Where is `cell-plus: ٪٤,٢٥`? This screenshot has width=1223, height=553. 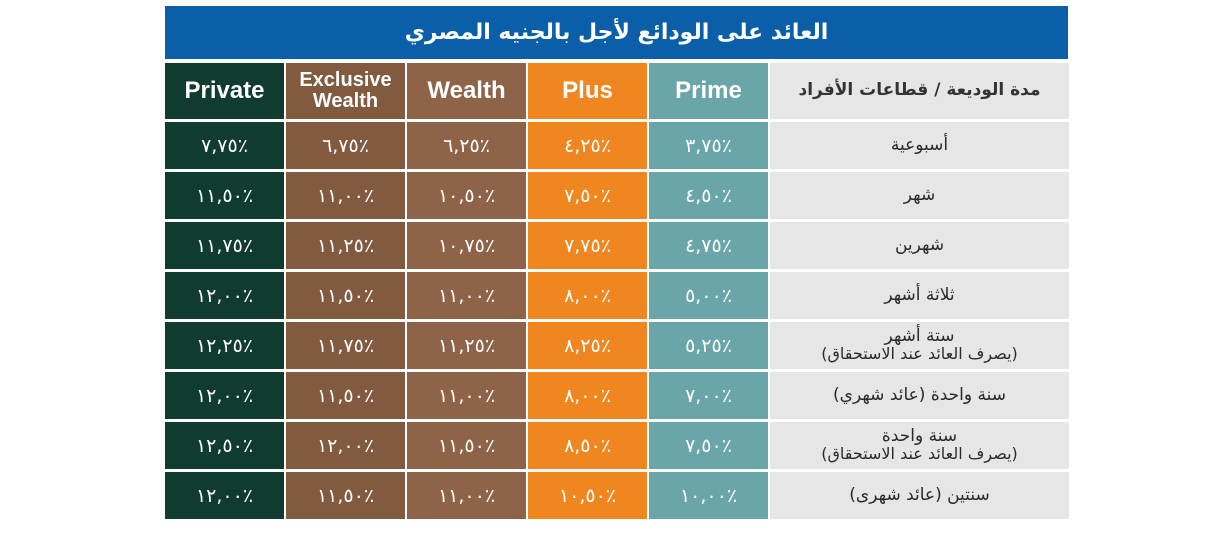
cell-plus: ٪٤,٢٥ is located at coordinates (587, 145).